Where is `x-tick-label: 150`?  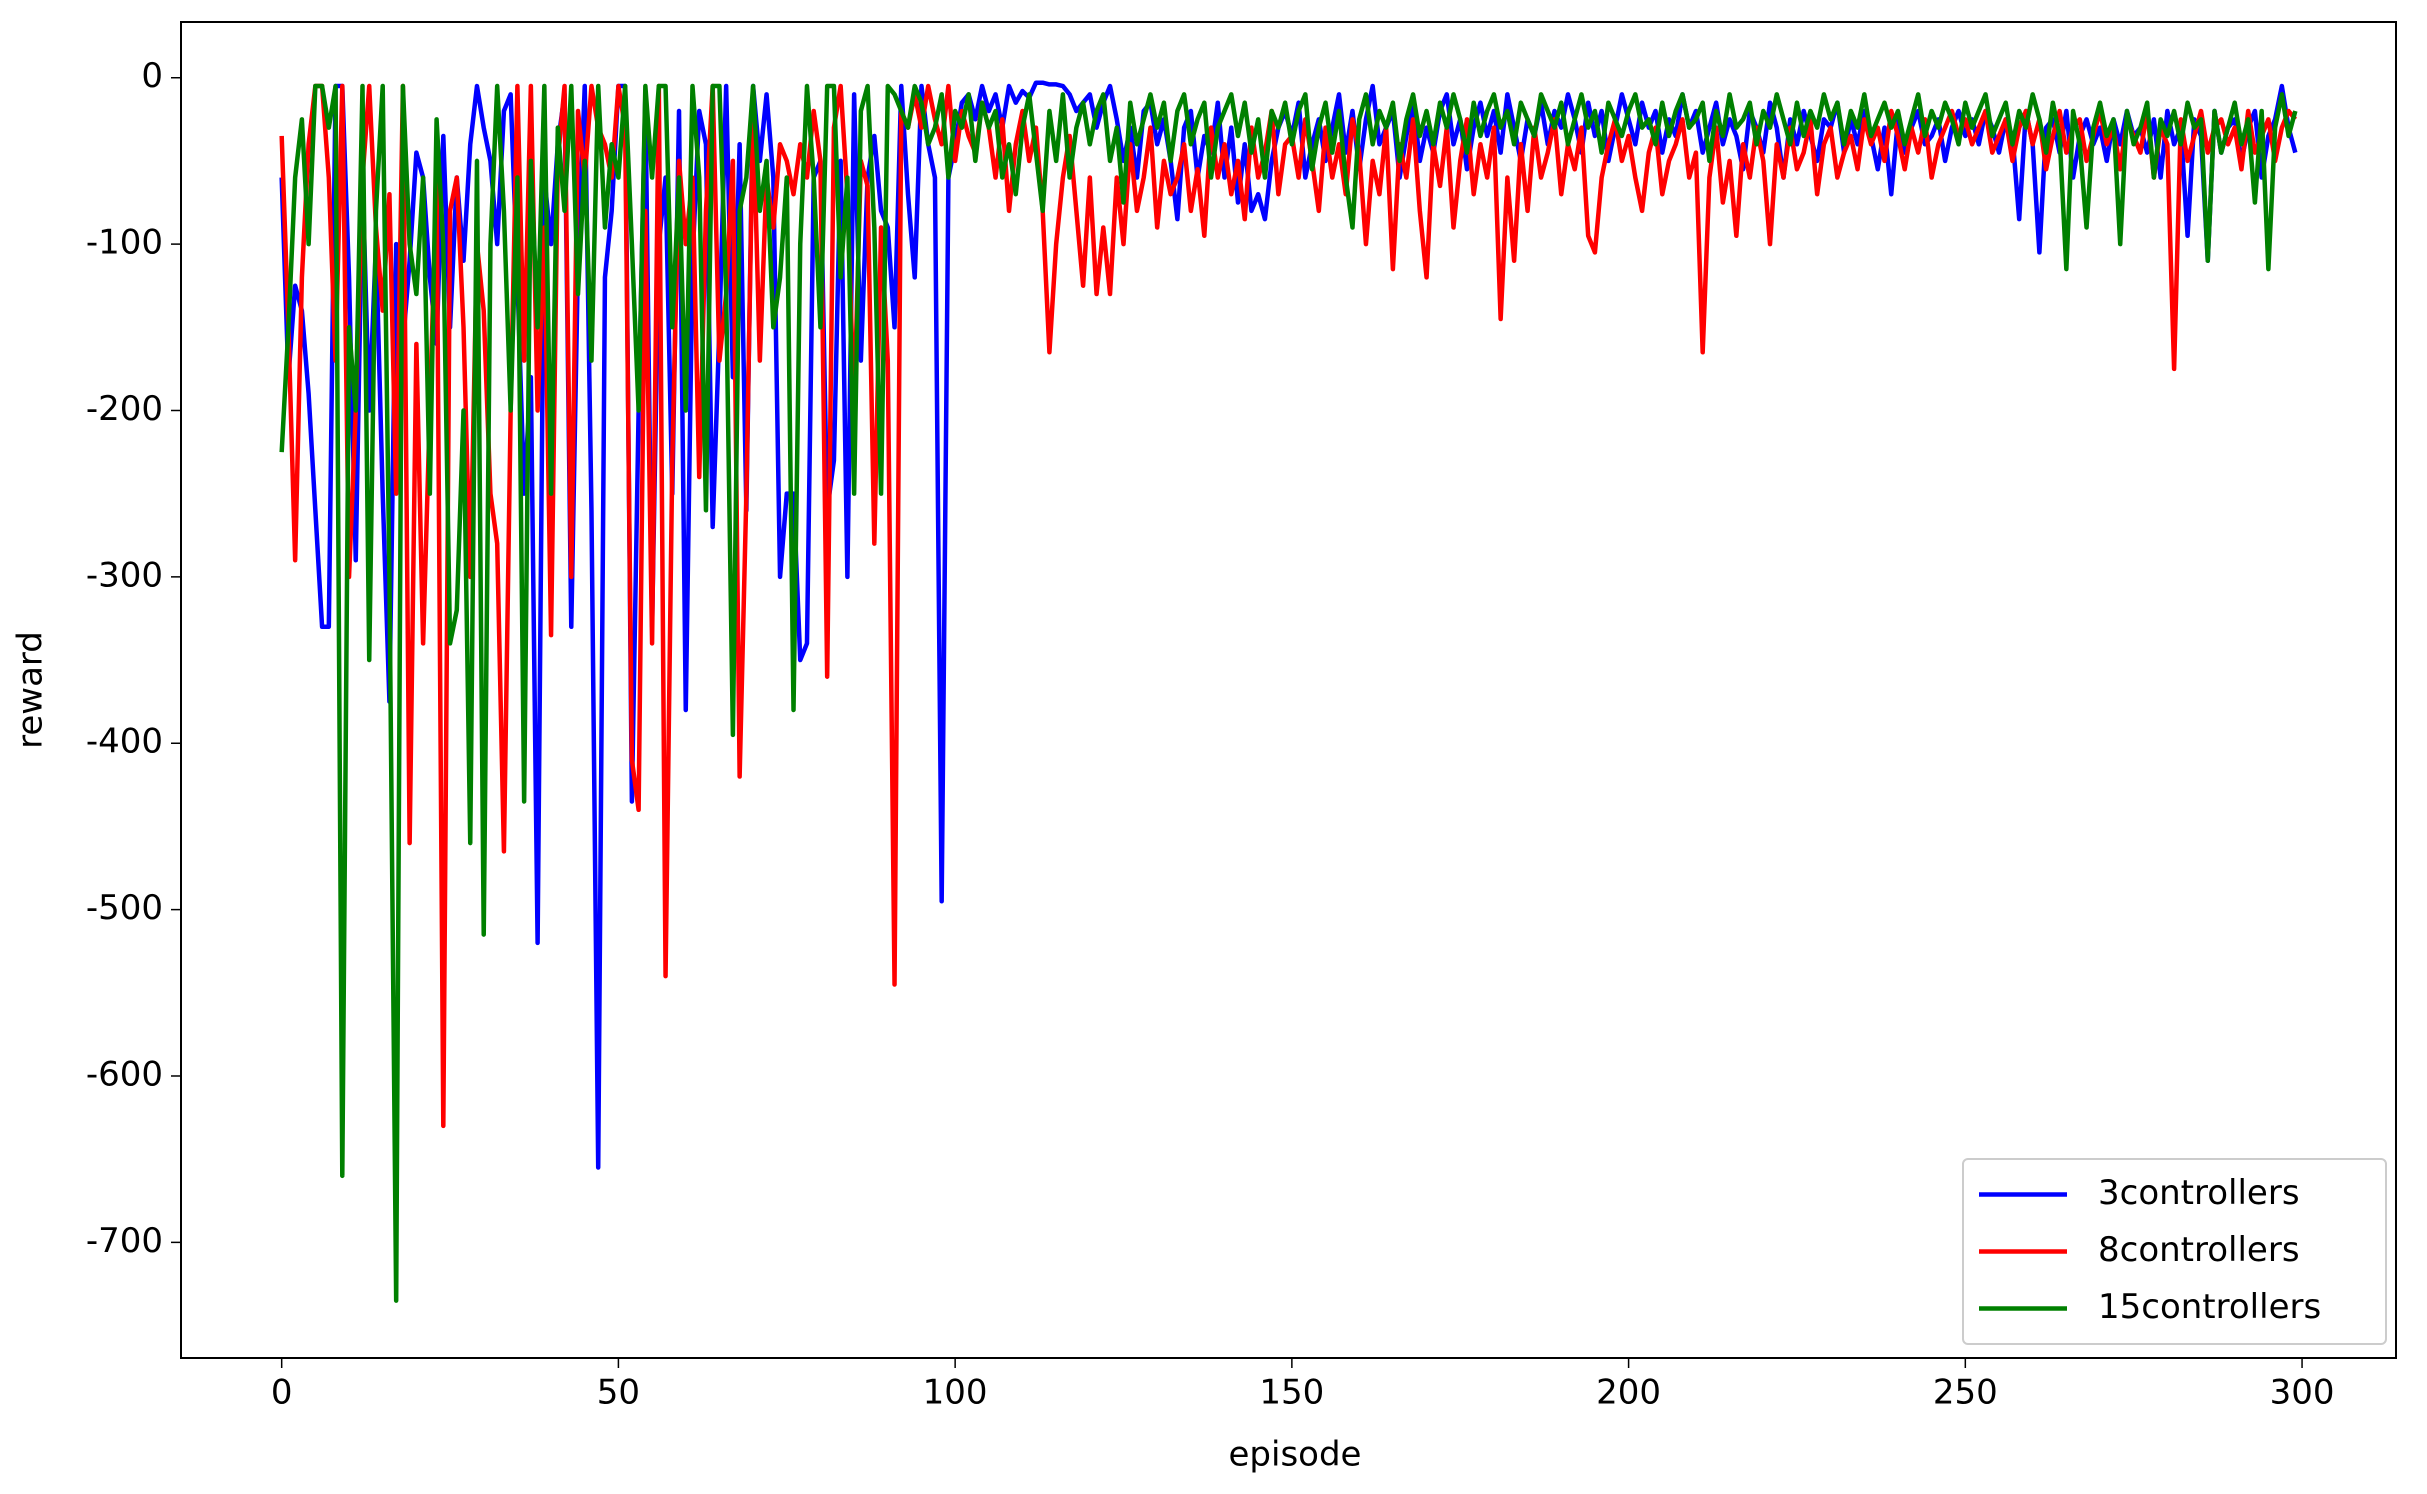 x-tick-label: 150 is located at coordinates (1291, 1393).